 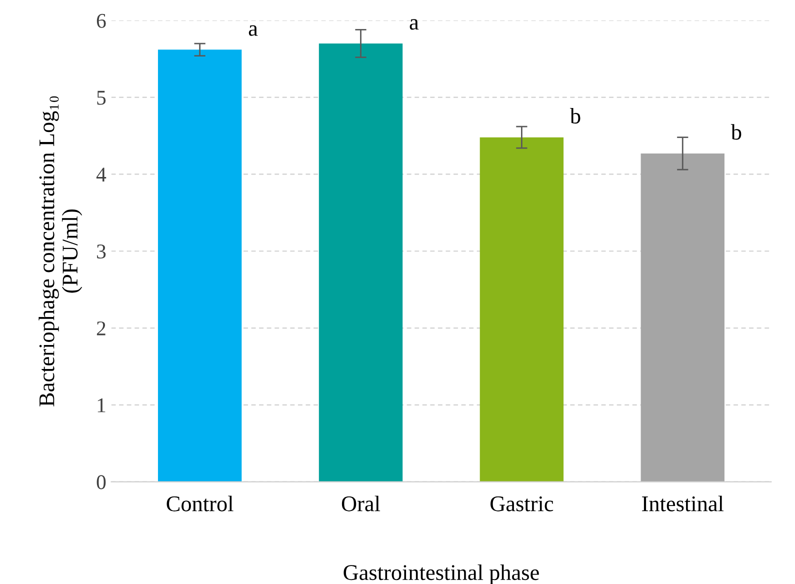 I want to click on y-axis-title: Bacteriophage concentration Log₁₀ (PFU/ml), so click(x=60, y=251).